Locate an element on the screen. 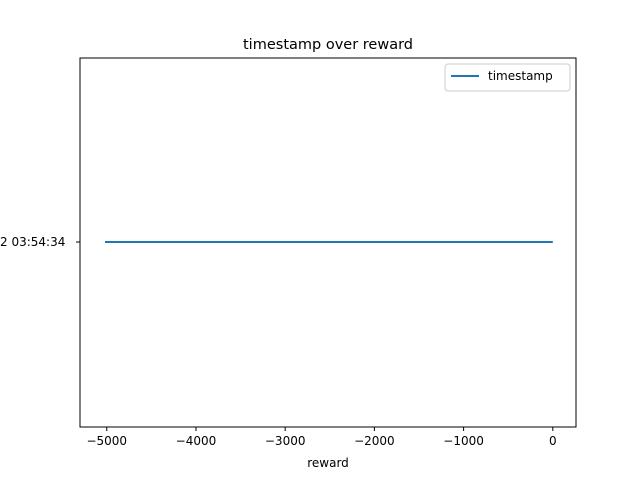  x-tick-label: −2000 is located at coordinates (374, 441).